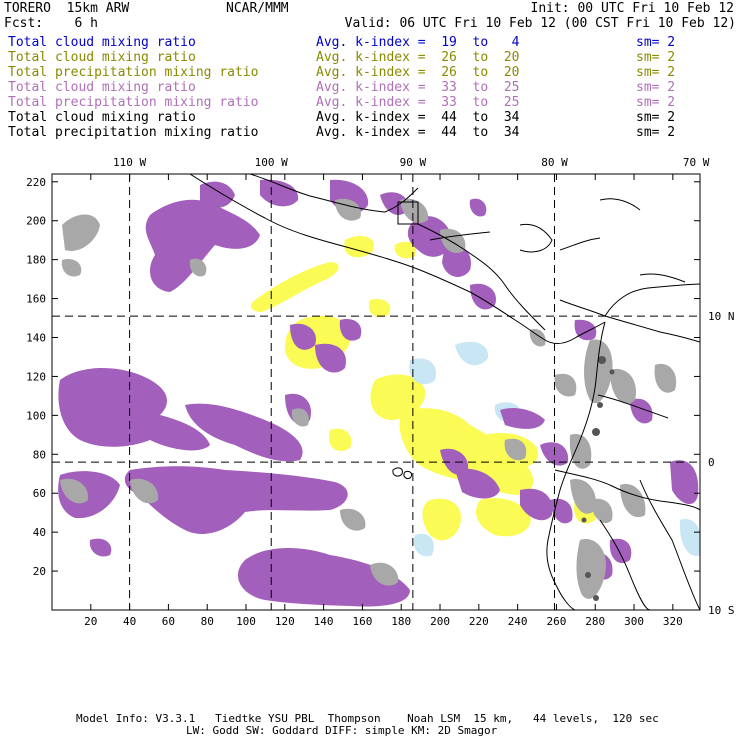 The height and width of the screenshot is (740, 740). What do you see at coordinates (556, 621) in the screenshot?
I see `x-tick-label: 260` at bounding box center [556, 621].